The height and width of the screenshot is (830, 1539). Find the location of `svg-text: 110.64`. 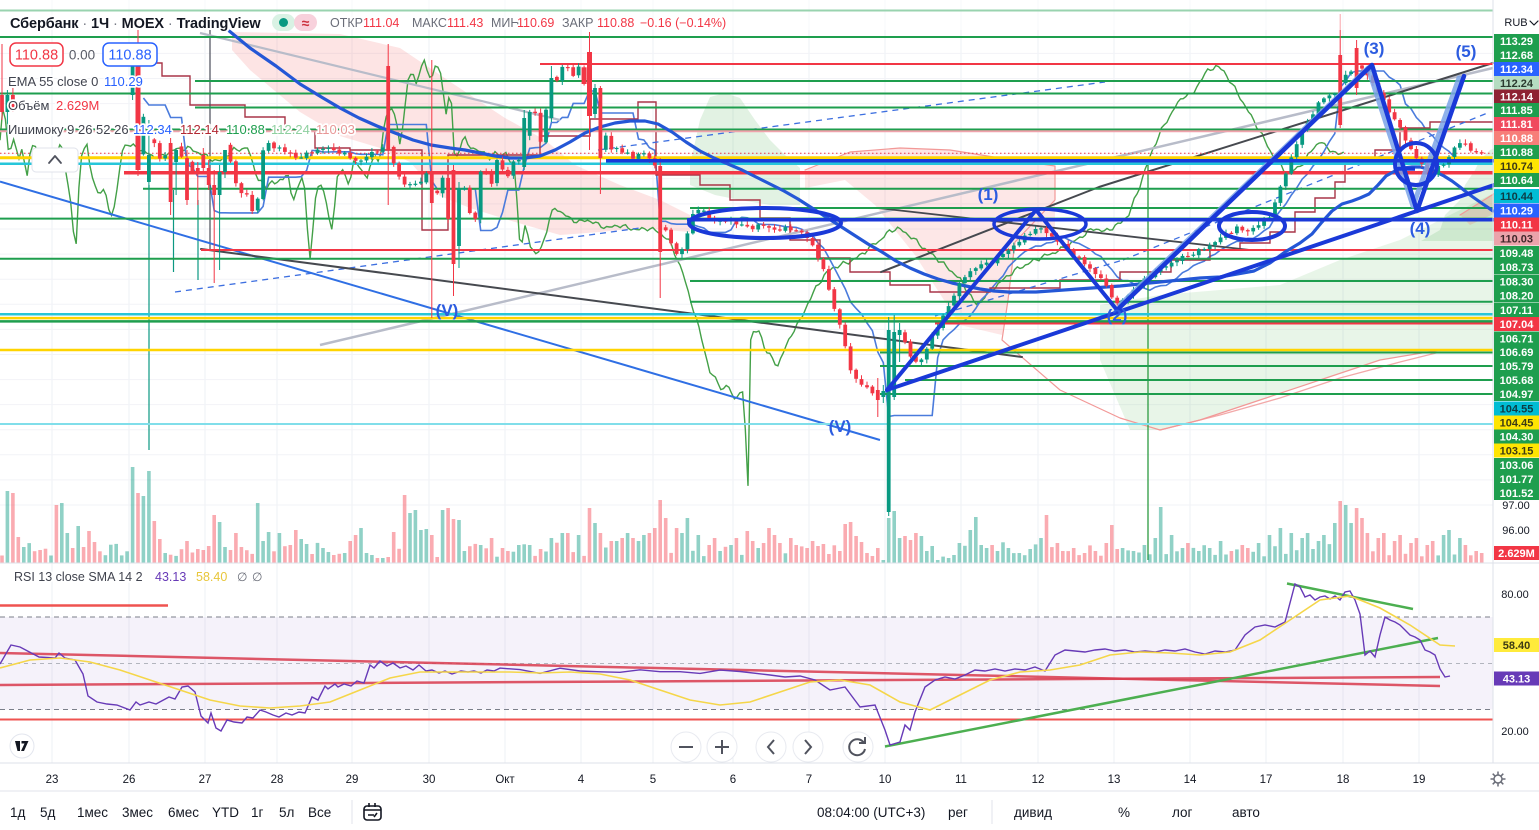

svg-text: 110.64 is located at coordinates (1517, 181).